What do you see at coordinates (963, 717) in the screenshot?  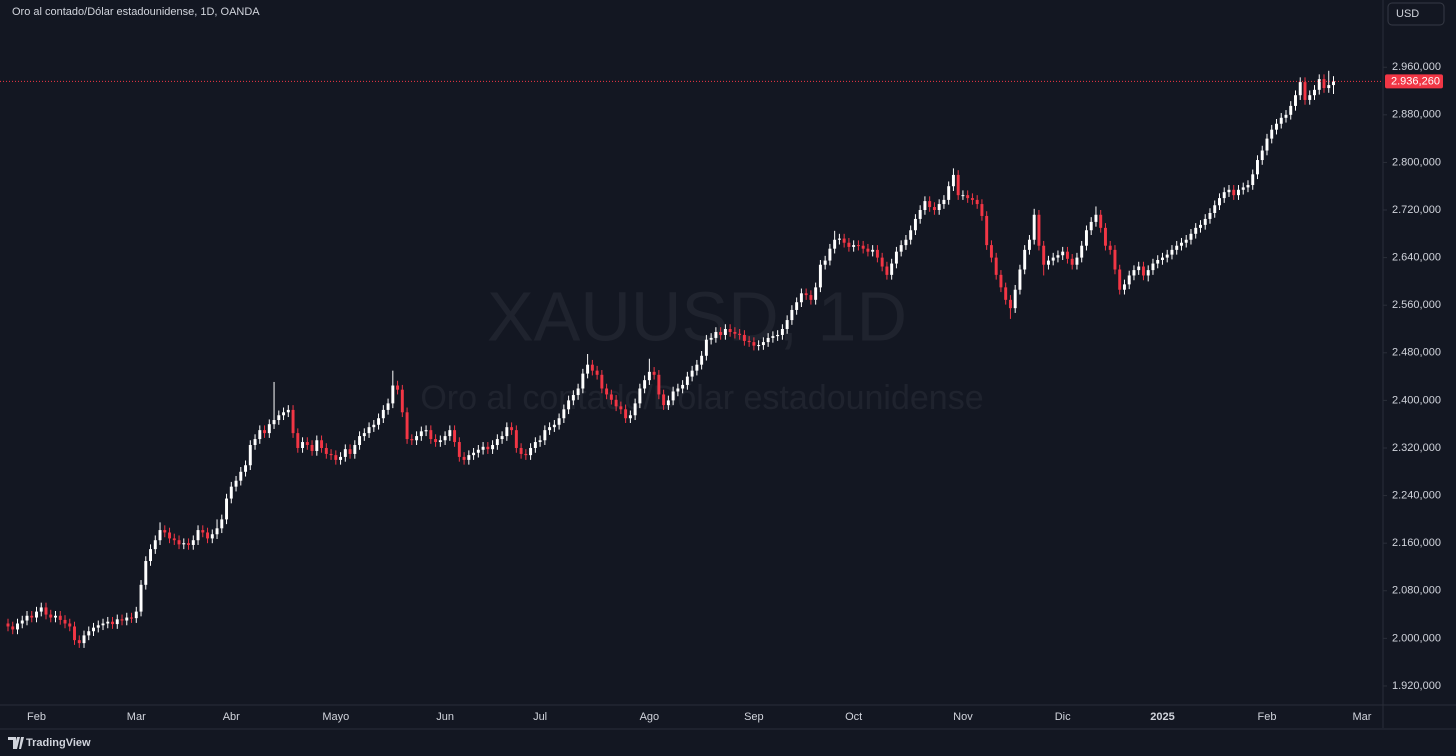 I see `x-tick-label: Nov` at bounding box center [963, 717].